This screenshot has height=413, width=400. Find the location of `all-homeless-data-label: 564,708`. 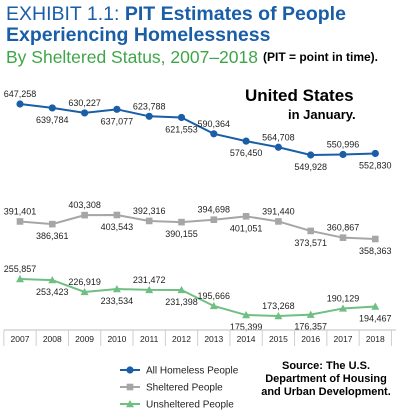

all-homeless-data-label: 564,708 is located at coordinates (278, 137).